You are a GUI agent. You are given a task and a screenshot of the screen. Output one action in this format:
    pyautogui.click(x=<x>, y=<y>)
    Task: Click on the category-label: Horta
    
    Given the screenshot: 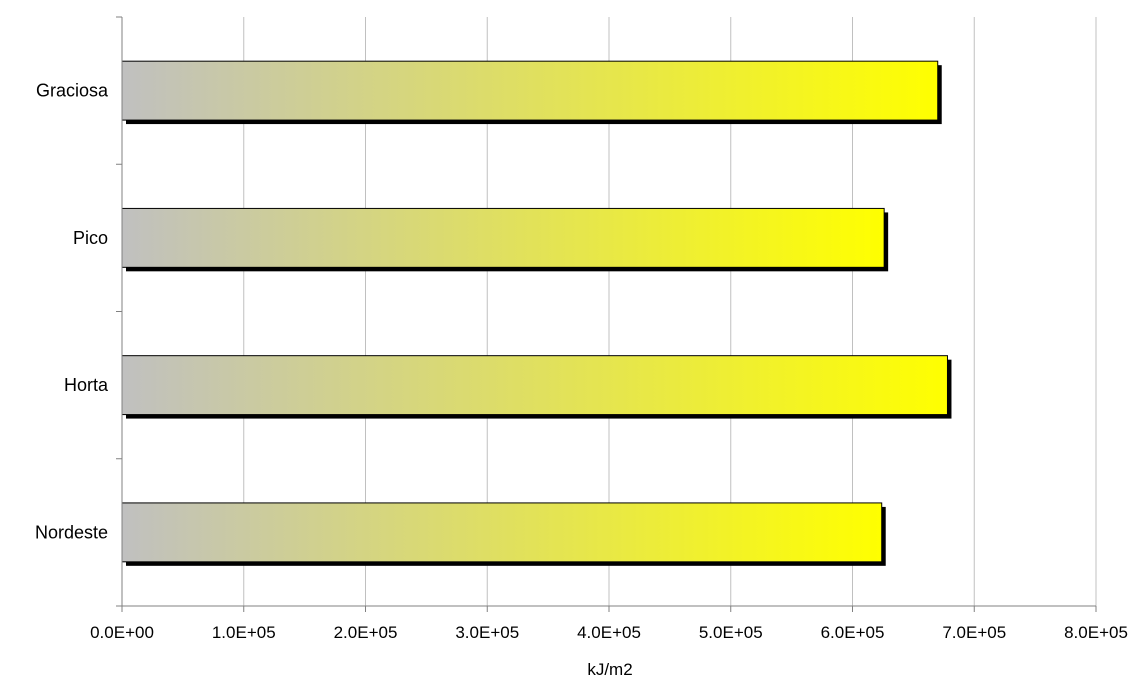 What is the action you would take?
    pyautogui.click(x=86, y=385)
    